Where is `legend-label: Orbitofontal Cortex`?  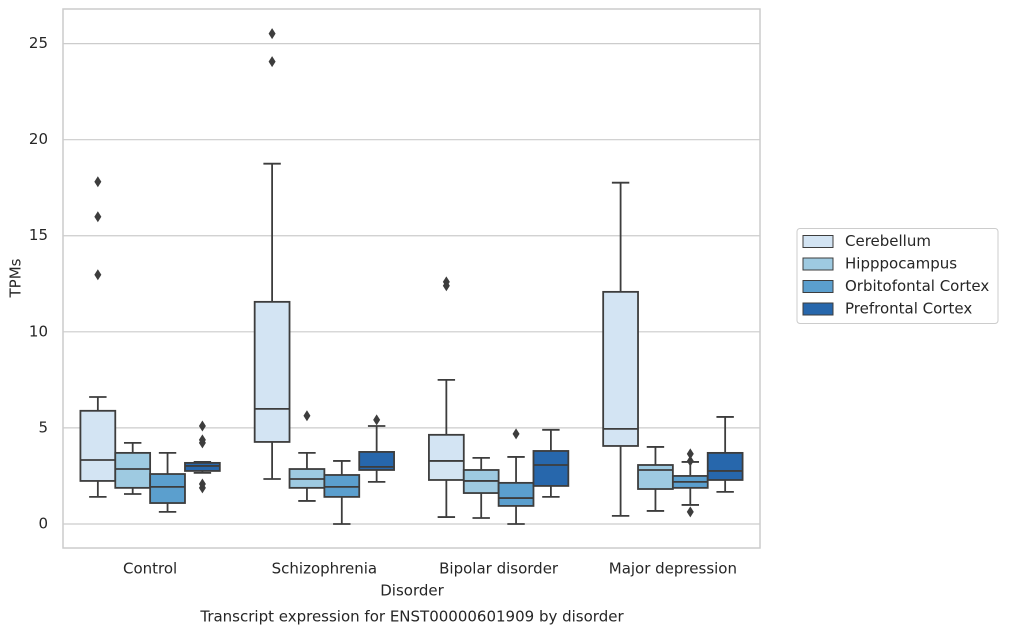 legend-label: Orbitofontal Cortex is located at coordinates (917, 286).